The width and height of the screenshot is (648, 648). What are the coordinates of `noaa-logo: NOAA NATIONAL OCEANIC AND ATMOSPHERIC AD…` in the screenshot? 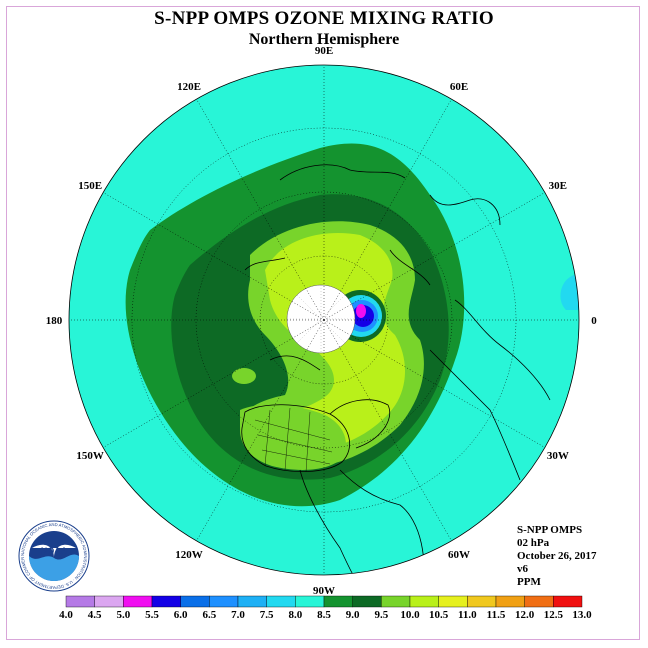 It's located at (54, 556).